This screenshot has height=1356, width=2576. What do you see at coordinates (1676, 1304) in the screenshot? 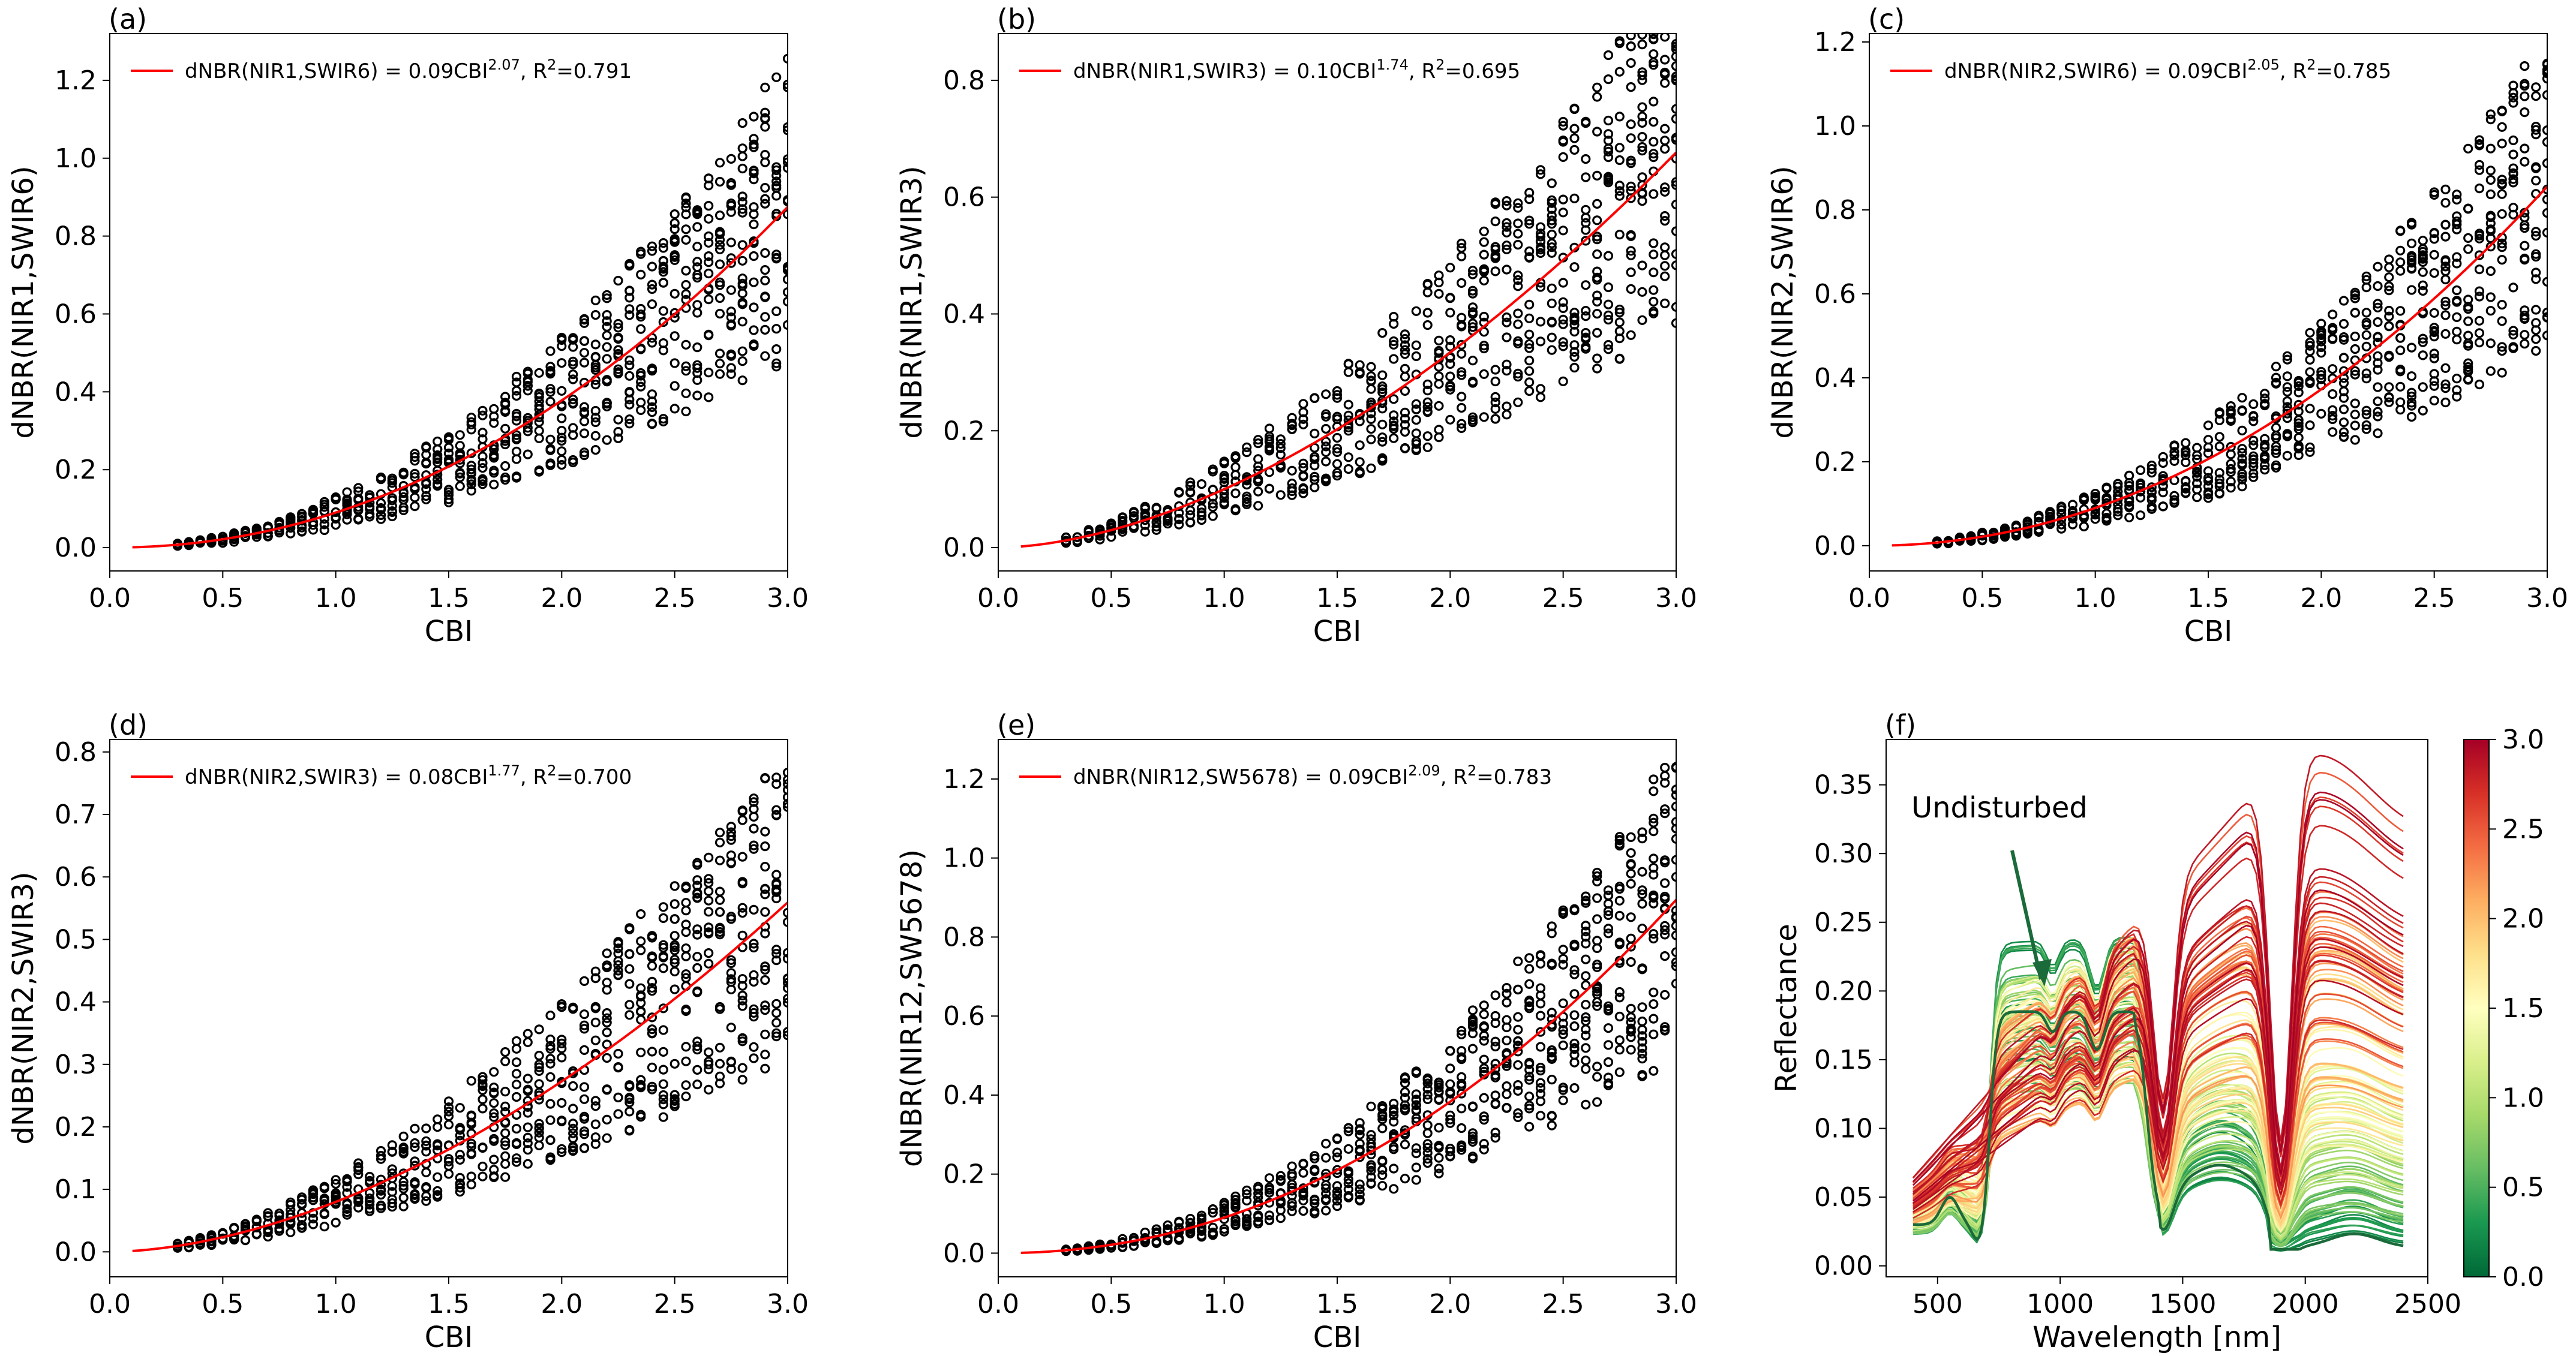
I see `x-tick-label: 3.0` at bounding box center [1676, 1304].